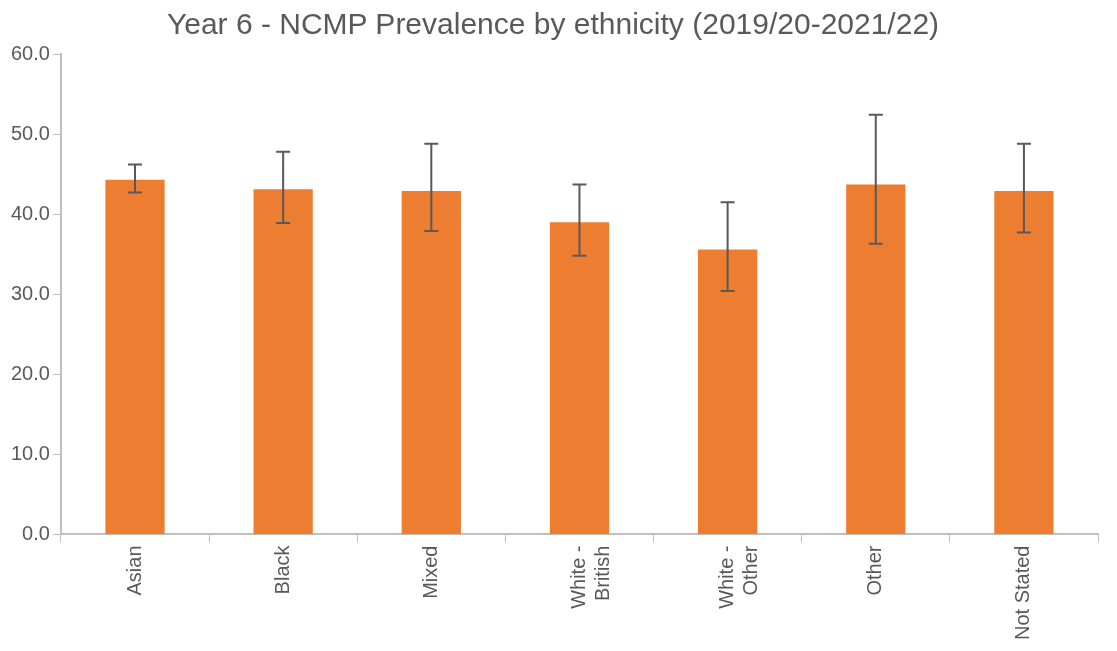 The height and width of the screenshot is (651, 1117). I want to click on y-tick-label: 60.0, so click(30, 52).